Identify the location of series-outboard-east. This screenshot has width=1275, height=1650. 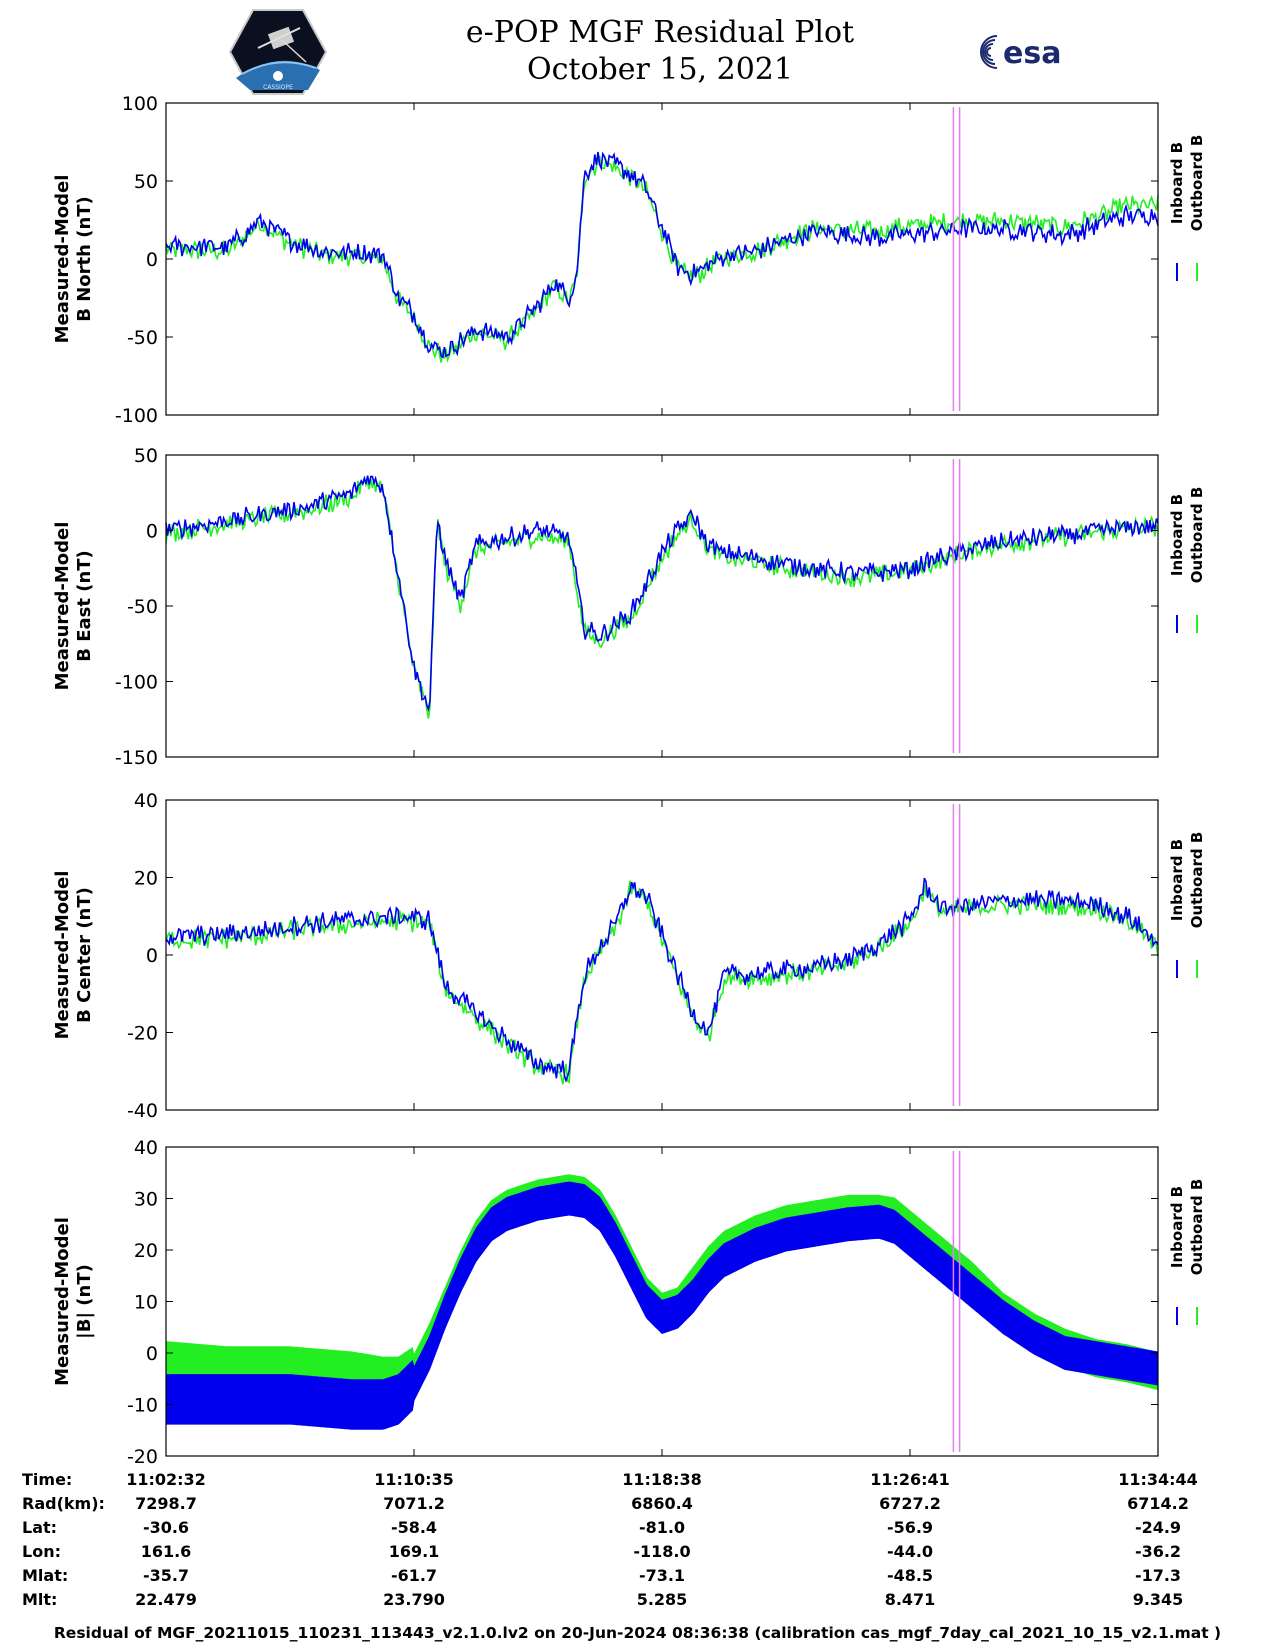
(662, 598).